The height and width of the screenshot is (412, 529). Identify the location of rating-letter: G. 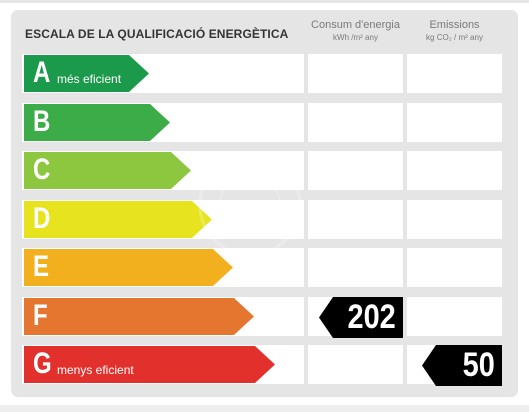
(42, 363).